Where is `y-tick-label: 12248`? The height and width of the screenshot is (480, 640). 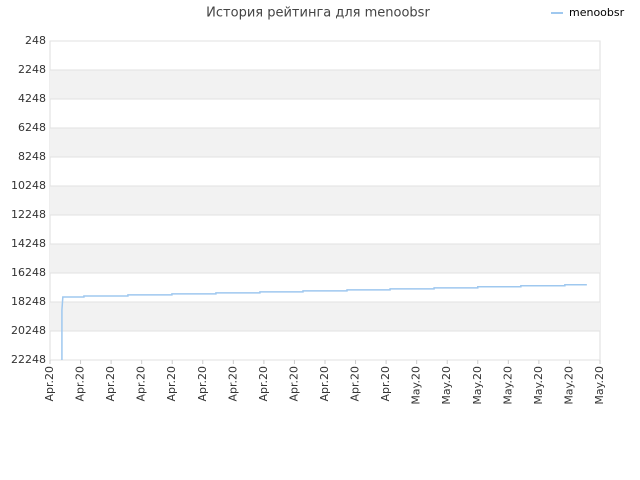 y-tick-label: 12248 is located at coordinates (28, 214).